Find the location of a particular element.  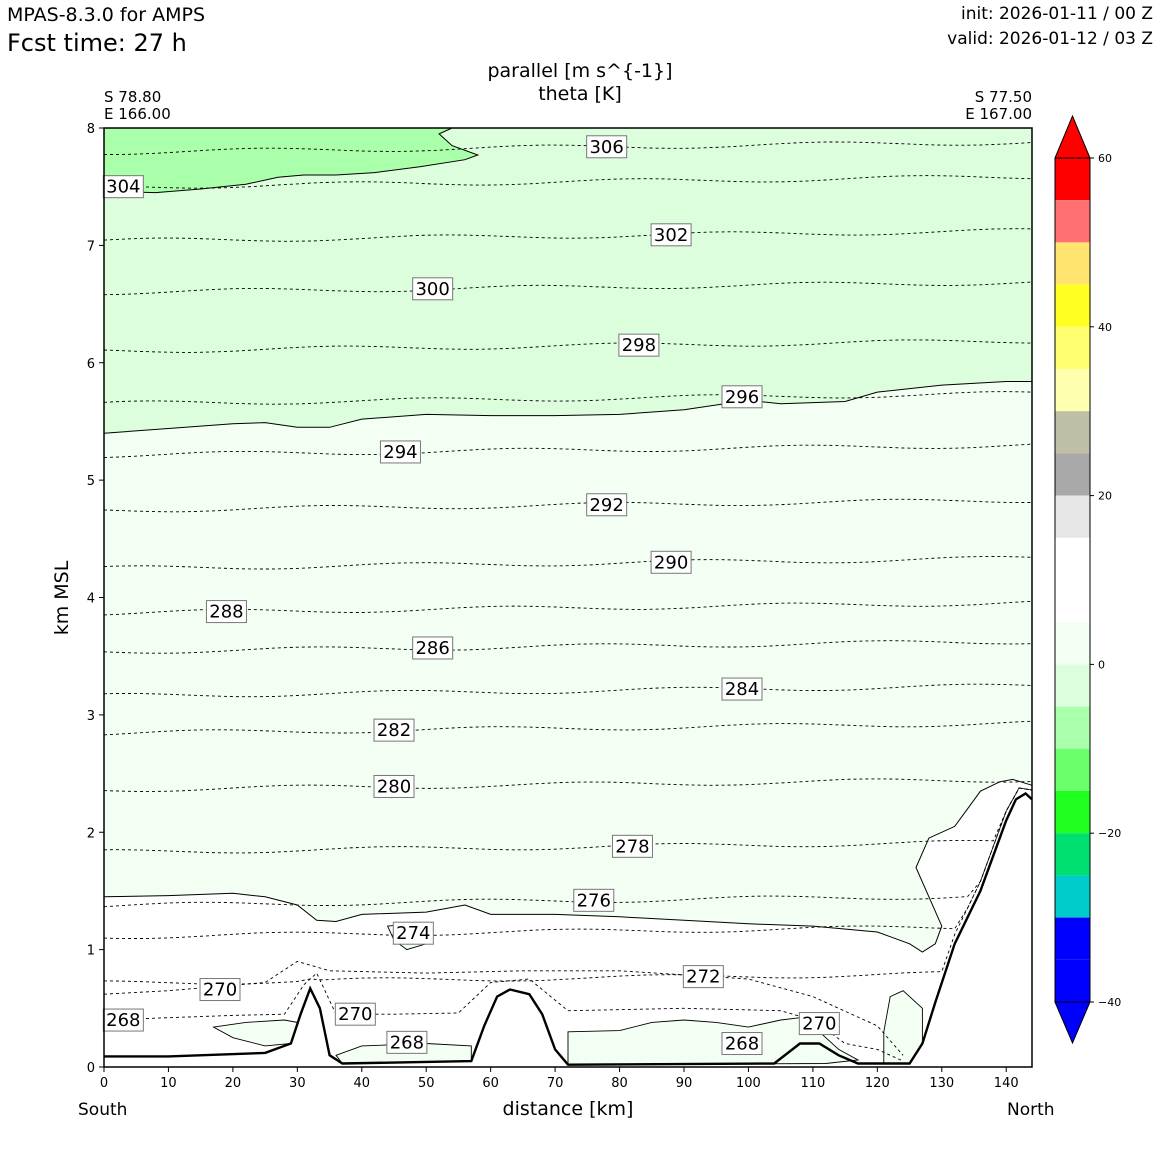

chart-subtitle: theta [K] is located at coordinates (580, 94).